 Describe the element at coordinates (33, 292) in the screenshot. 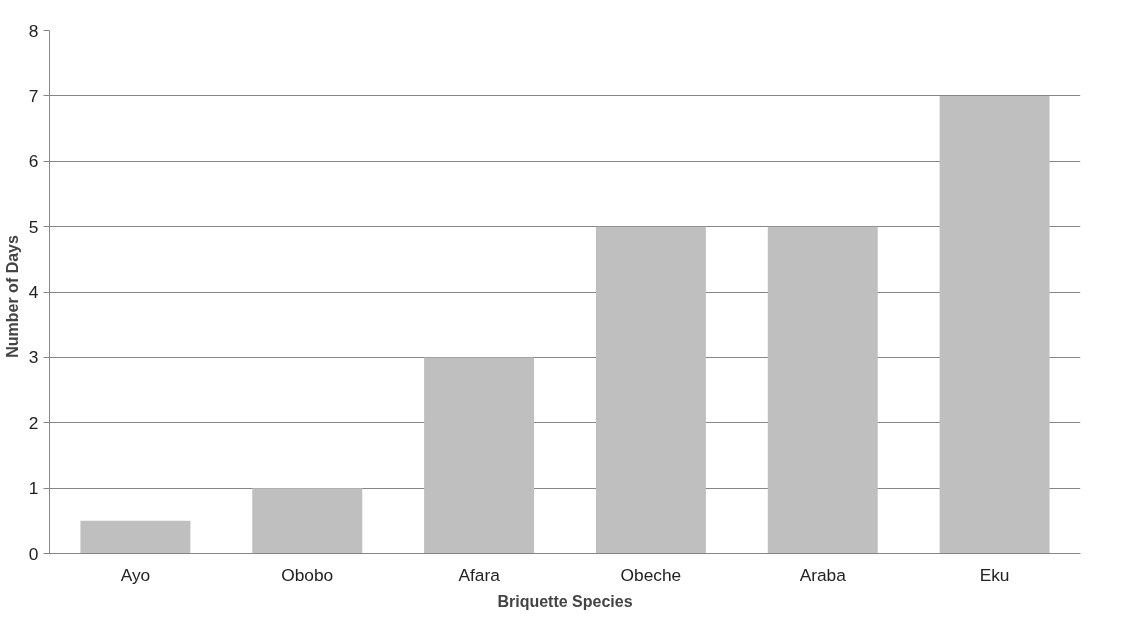

I see `y-tick-label: 4` at that location.